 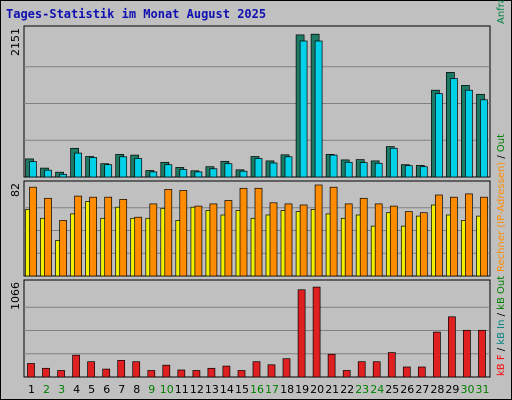 I want to click on legend-top: Anfragen / Dateien / Seiten, so click(x=501, y=12).